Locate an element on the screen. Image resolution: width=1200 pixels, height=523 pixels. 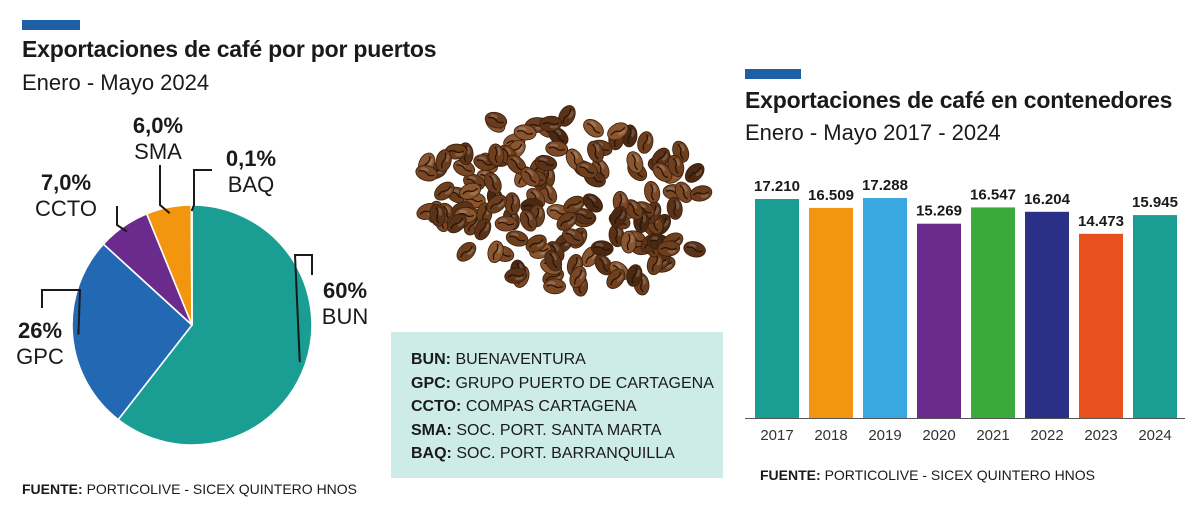
pie-value-label-baq: 0,1% is located at coordinates (251, 158).